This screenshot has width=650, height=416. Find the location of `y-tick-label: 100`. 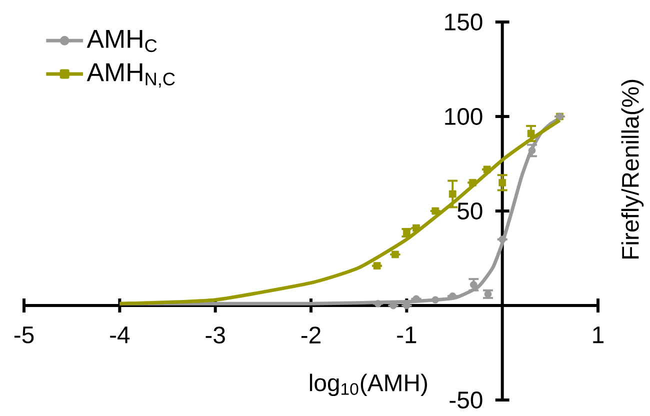

y-tick-label: 100 is located at coordinates (463, 116).